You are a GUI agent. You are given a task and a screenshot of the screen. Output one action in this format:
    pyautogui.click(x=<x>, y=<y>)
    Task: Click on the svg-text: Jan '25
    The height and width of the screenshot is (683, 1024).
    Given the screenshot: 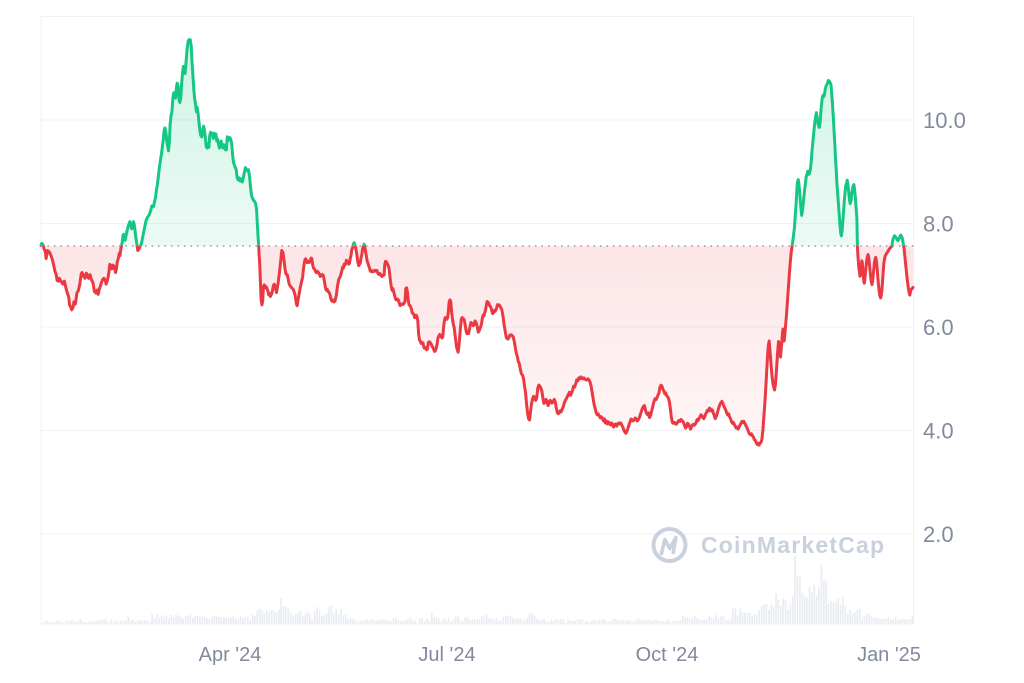 What is the action you would take?
    pyautogui.click(x=889, y=655)
    